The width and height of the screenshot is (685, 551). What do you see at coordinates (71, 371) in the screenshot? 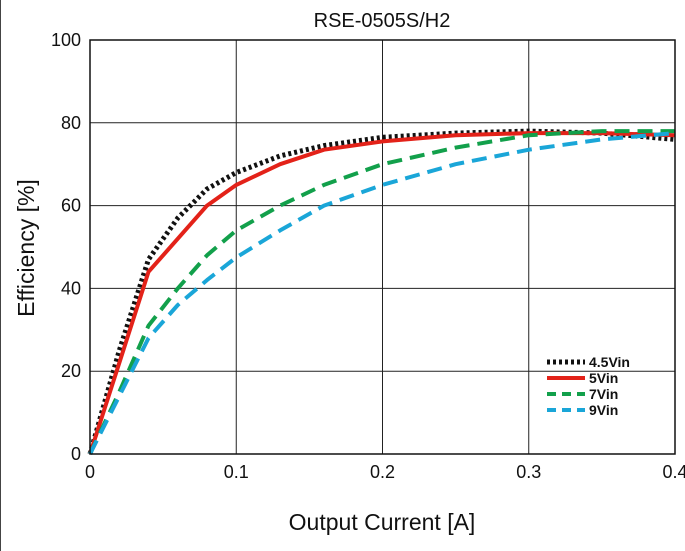
I see `y-tick-label: 20` at bounding box center [71, 371].